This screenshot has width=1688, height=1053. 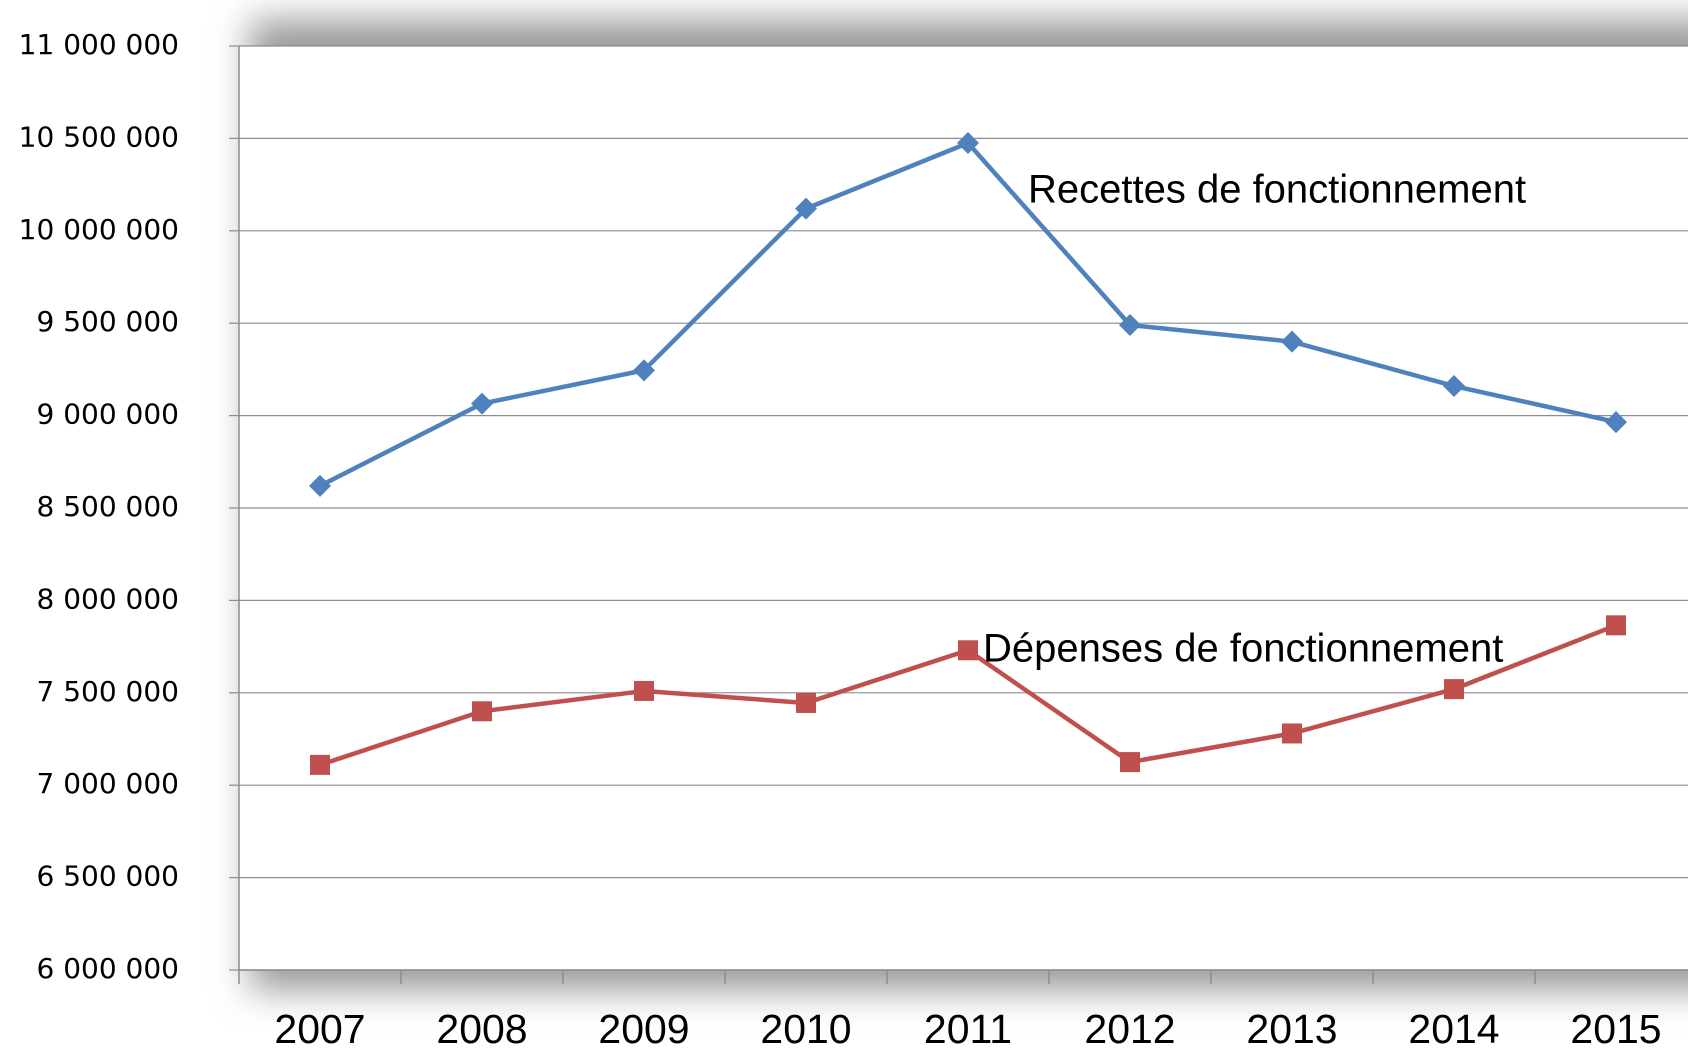 What do you see at coordinates (107, 414) in the screenshot?
I see `y-tick-label: 9 000 000` at bounding box center [107, 414].